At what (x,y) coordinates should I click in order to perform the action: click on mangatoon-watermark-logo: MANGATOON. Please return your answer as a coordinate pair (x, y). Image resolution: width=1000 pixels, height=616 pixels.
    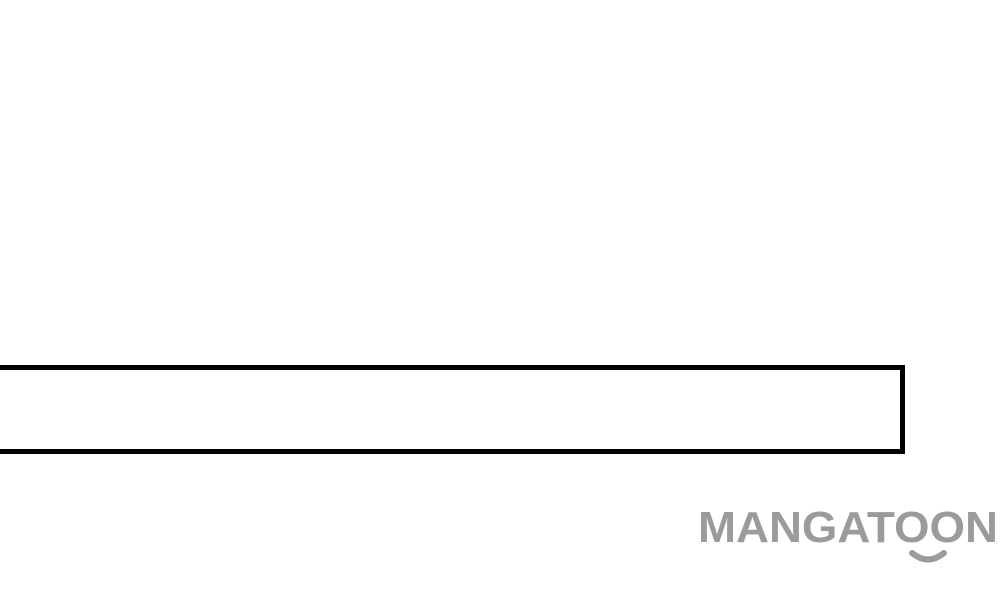
    Looking at the image, I should click on (849, 535).